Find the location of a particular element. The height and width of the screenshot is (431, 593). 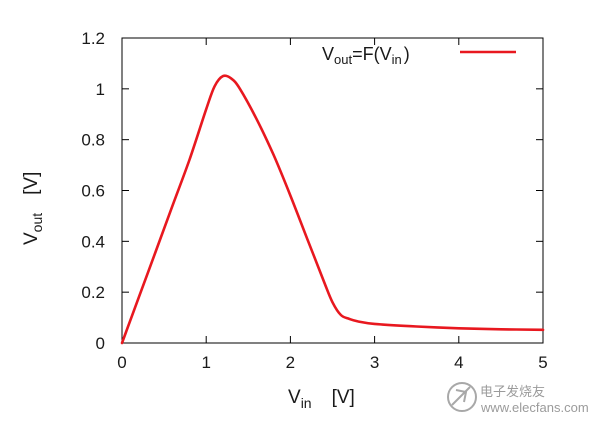

watermark-url: www.elecfans.com is located at coordinates (534, 407).